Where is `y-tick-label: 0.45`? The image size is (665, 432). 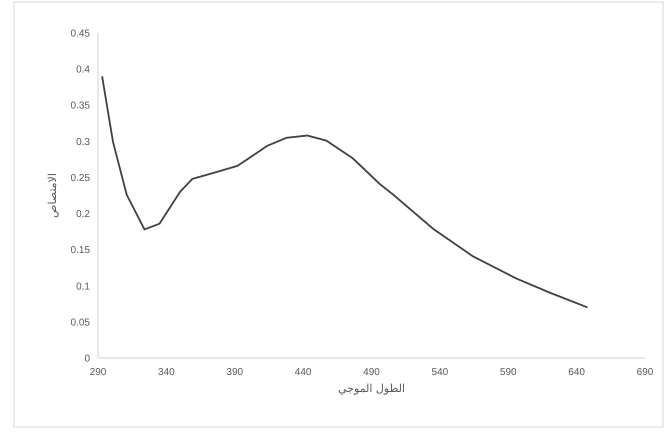 y-tick-label: 0.45 is located at coordinates (80, 34).